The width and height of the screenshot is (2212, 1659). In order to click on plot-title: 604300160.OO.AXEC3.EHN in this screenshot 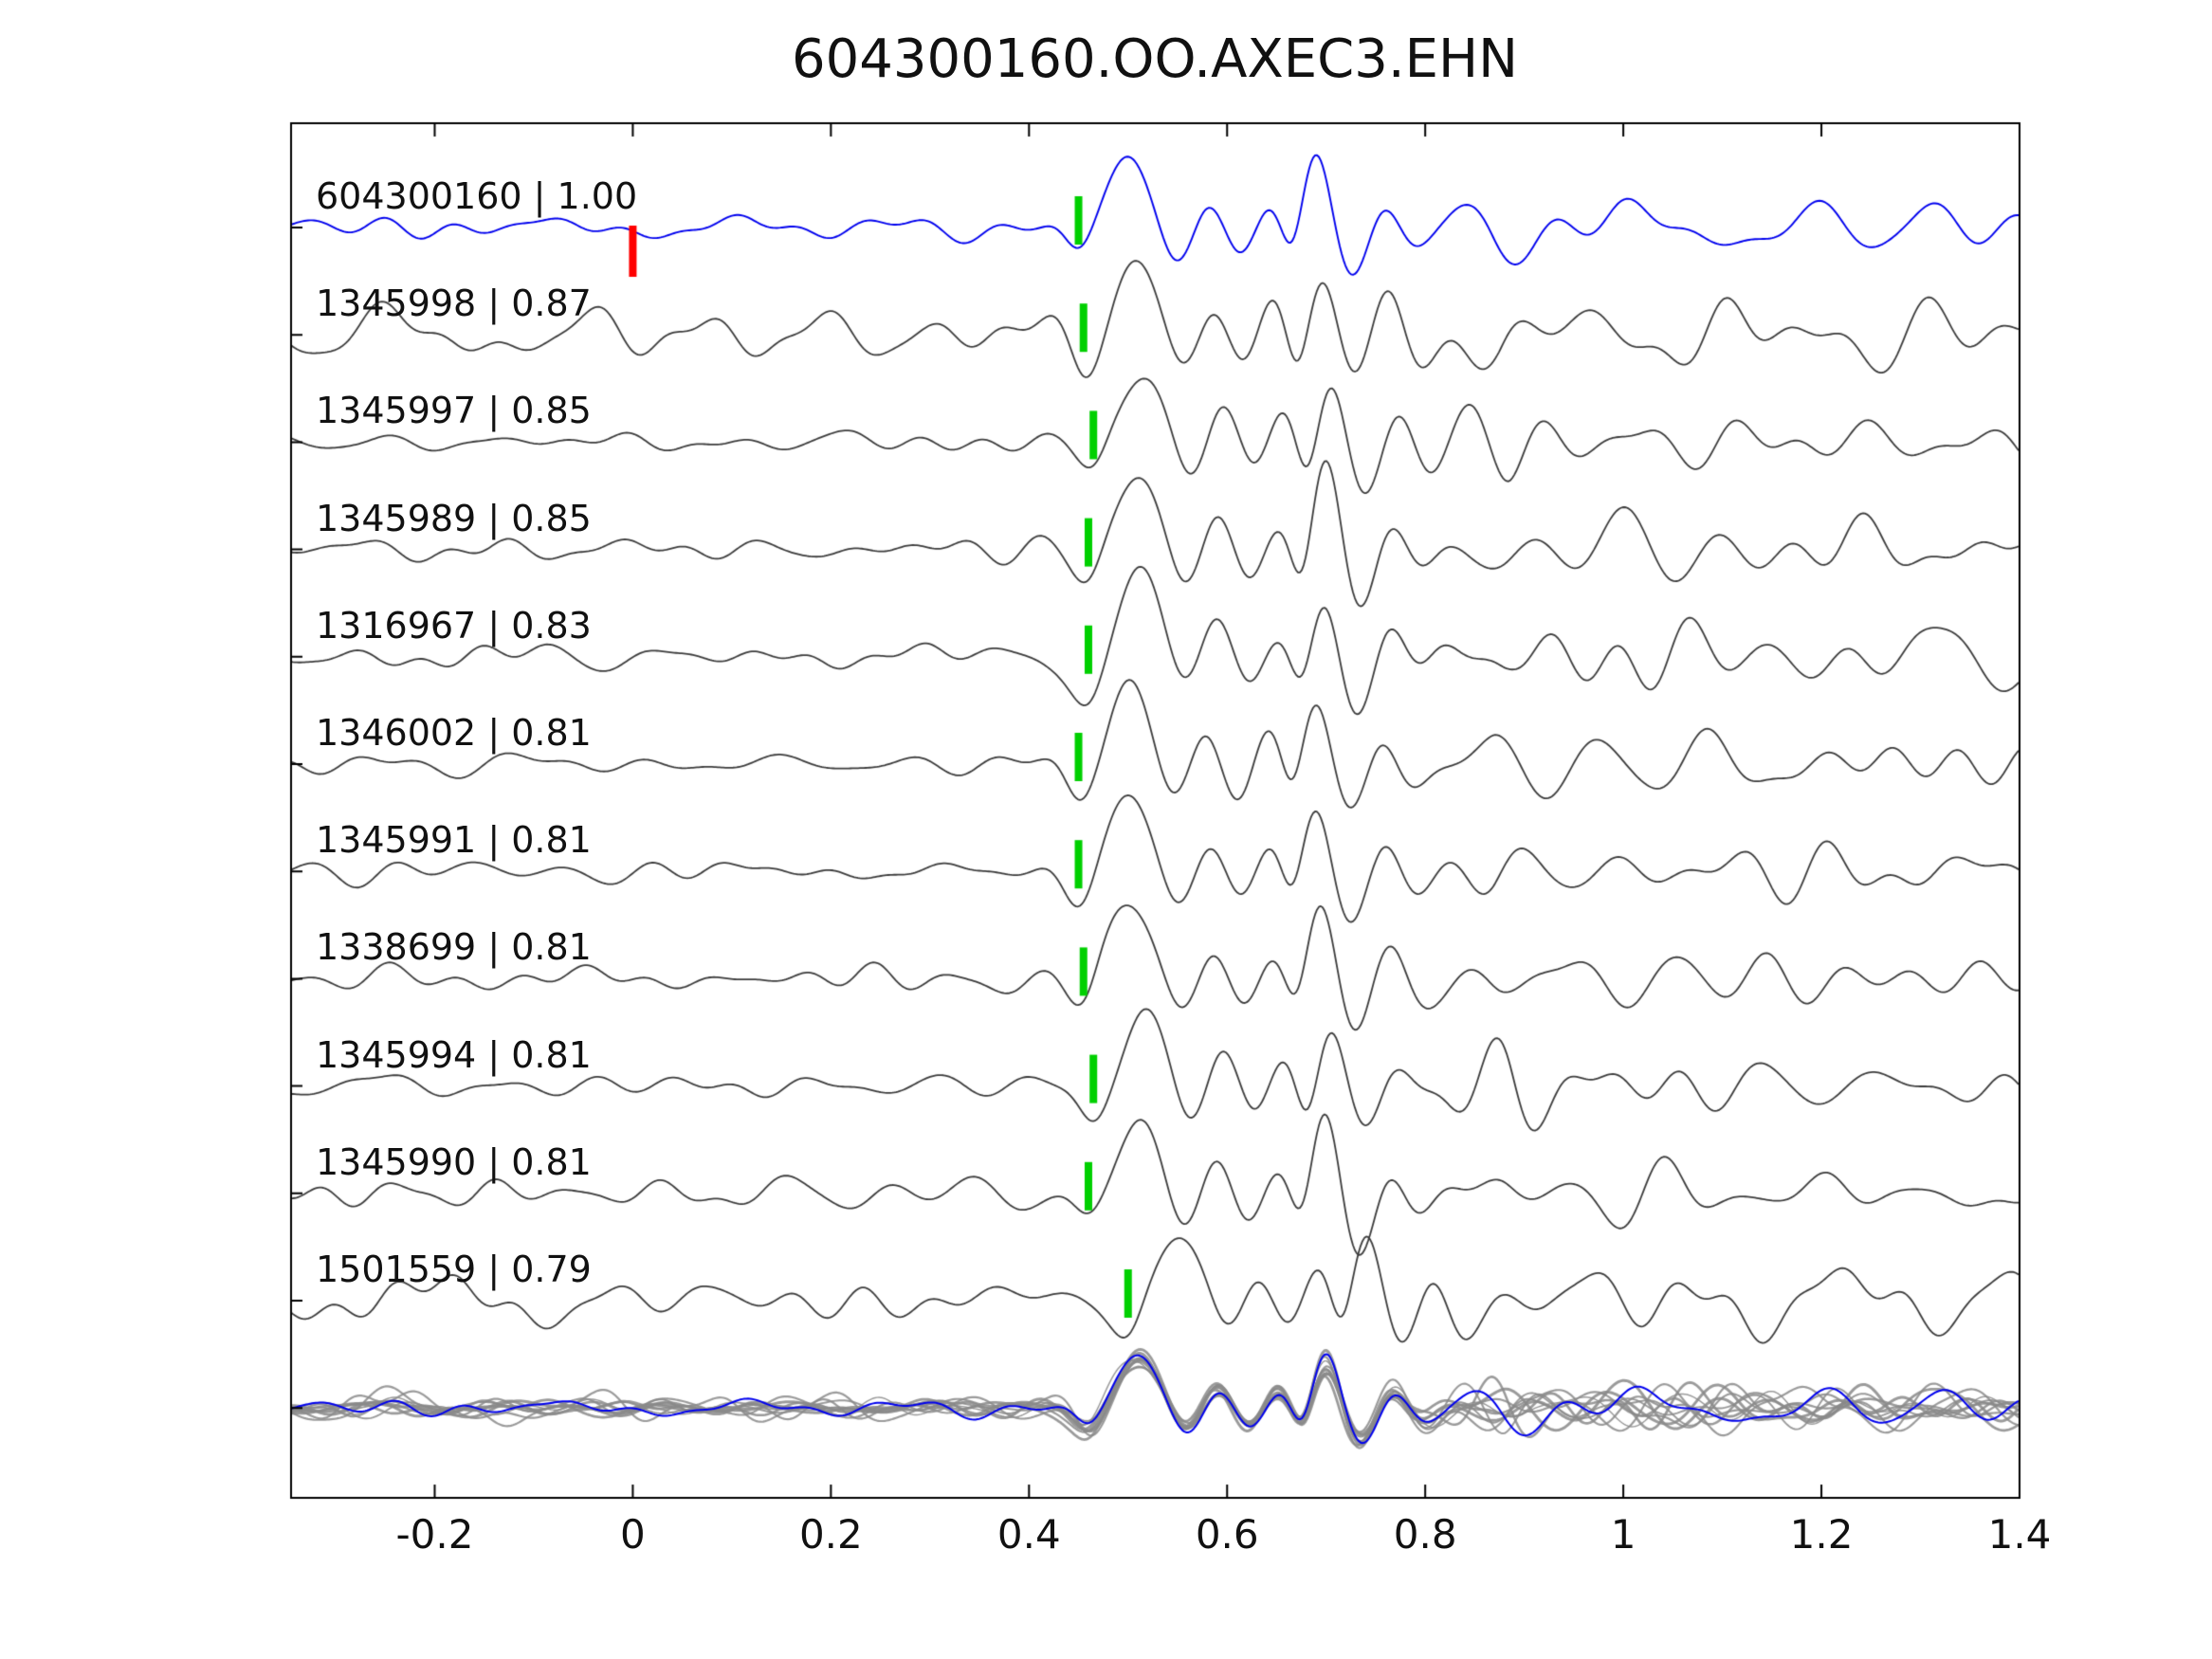, I will do `click(1155, 59)`.